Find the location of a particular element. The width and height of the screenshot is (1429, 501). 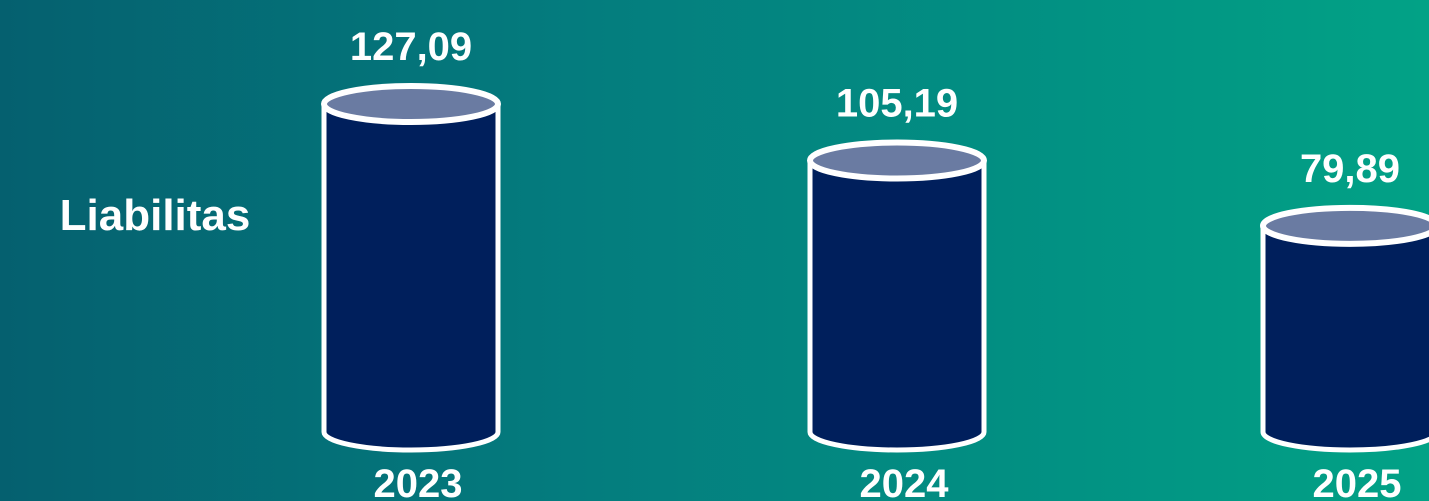

data-label: 79,89 is located at coordinates (1350, 169).